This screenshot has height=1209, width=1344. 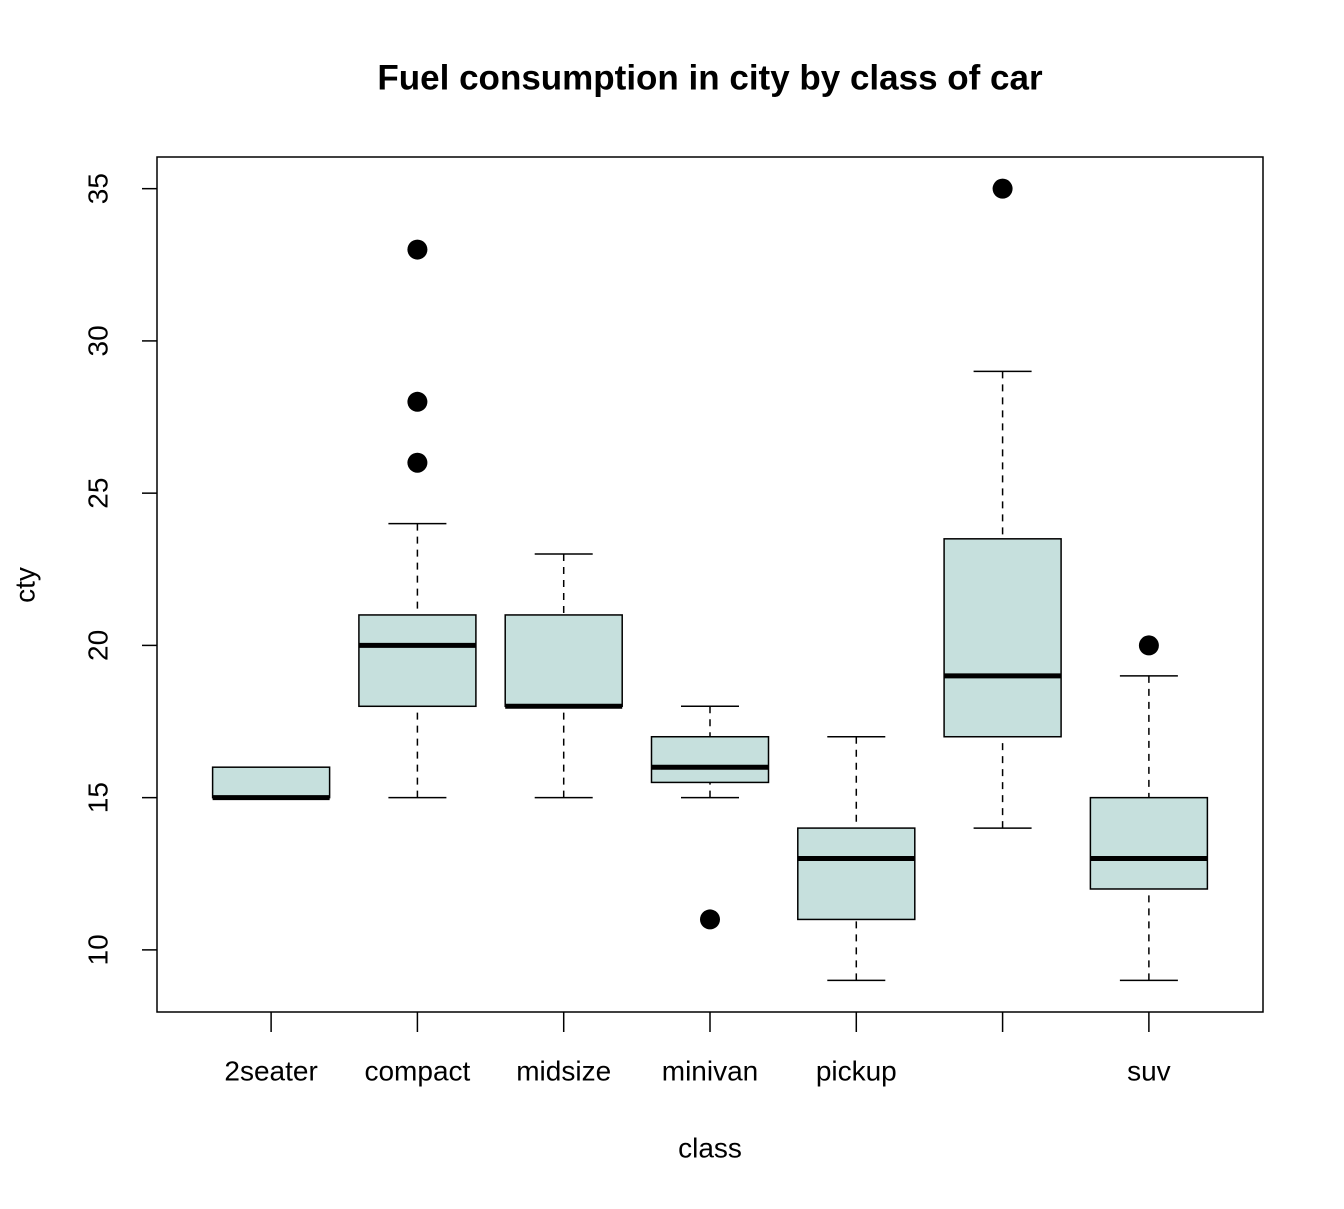 What do you see at coordinates (710, 77) in the screenshot?
I see `chart-title: Fuel consumption in city by class of car` at bounding box center [710, 77].